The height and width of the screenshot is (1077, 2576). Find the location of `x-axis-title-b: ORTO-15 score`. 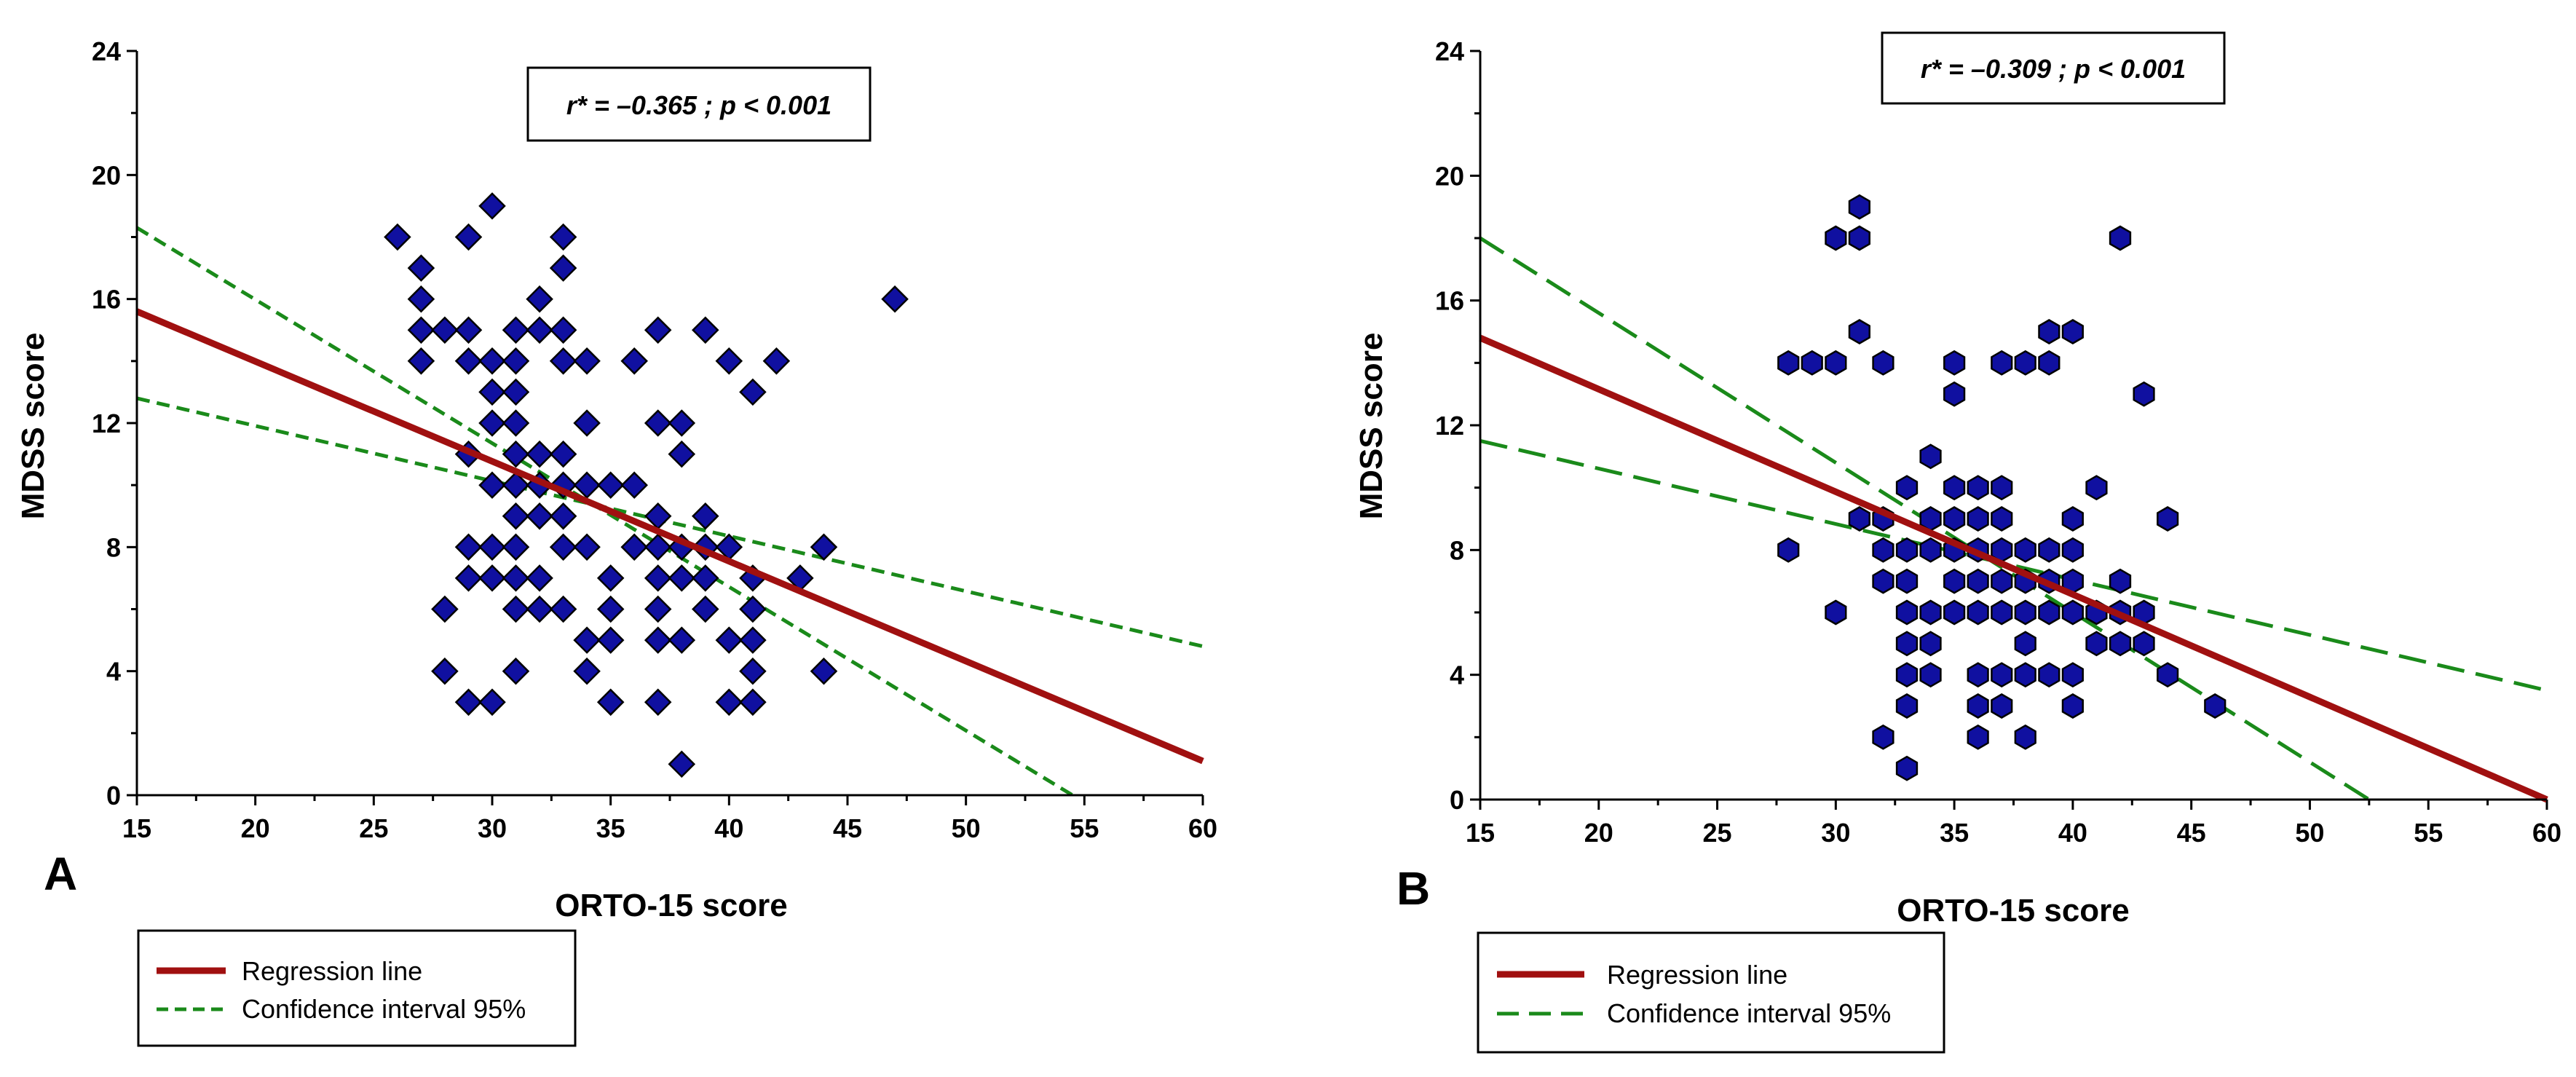

x-axis-title-b: ORTO-15 score is located at coordinates (2014, 910).